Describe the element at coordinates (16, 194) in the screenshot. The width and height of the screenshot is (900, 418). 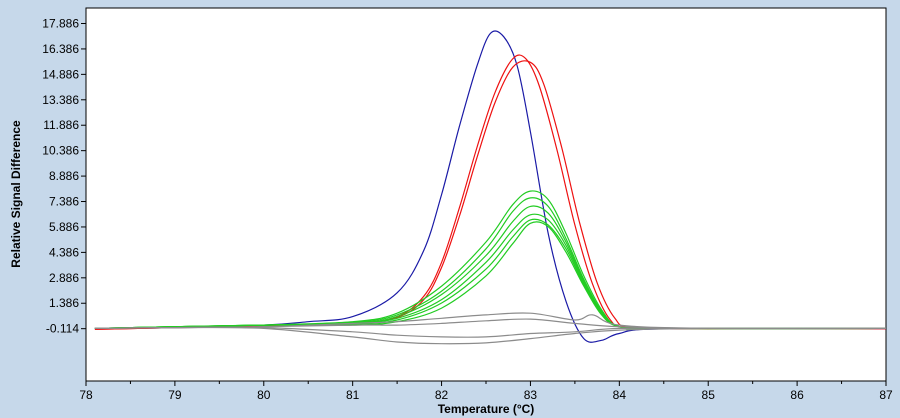
I see `y-axis-label: Relative Signal Difference` at that location.